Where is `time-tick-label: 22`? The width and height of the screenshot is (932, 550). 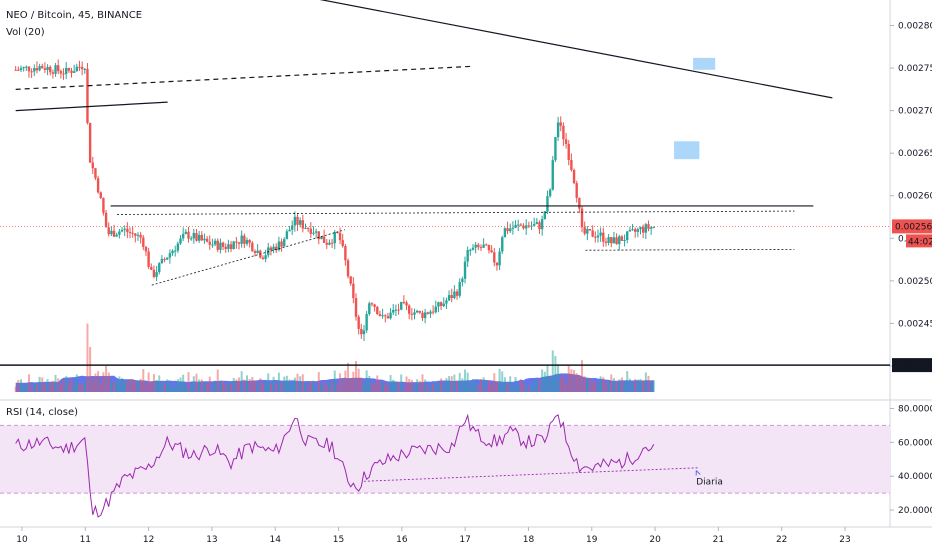 time-tick-label: 22 is located at coordinates (781, 540).